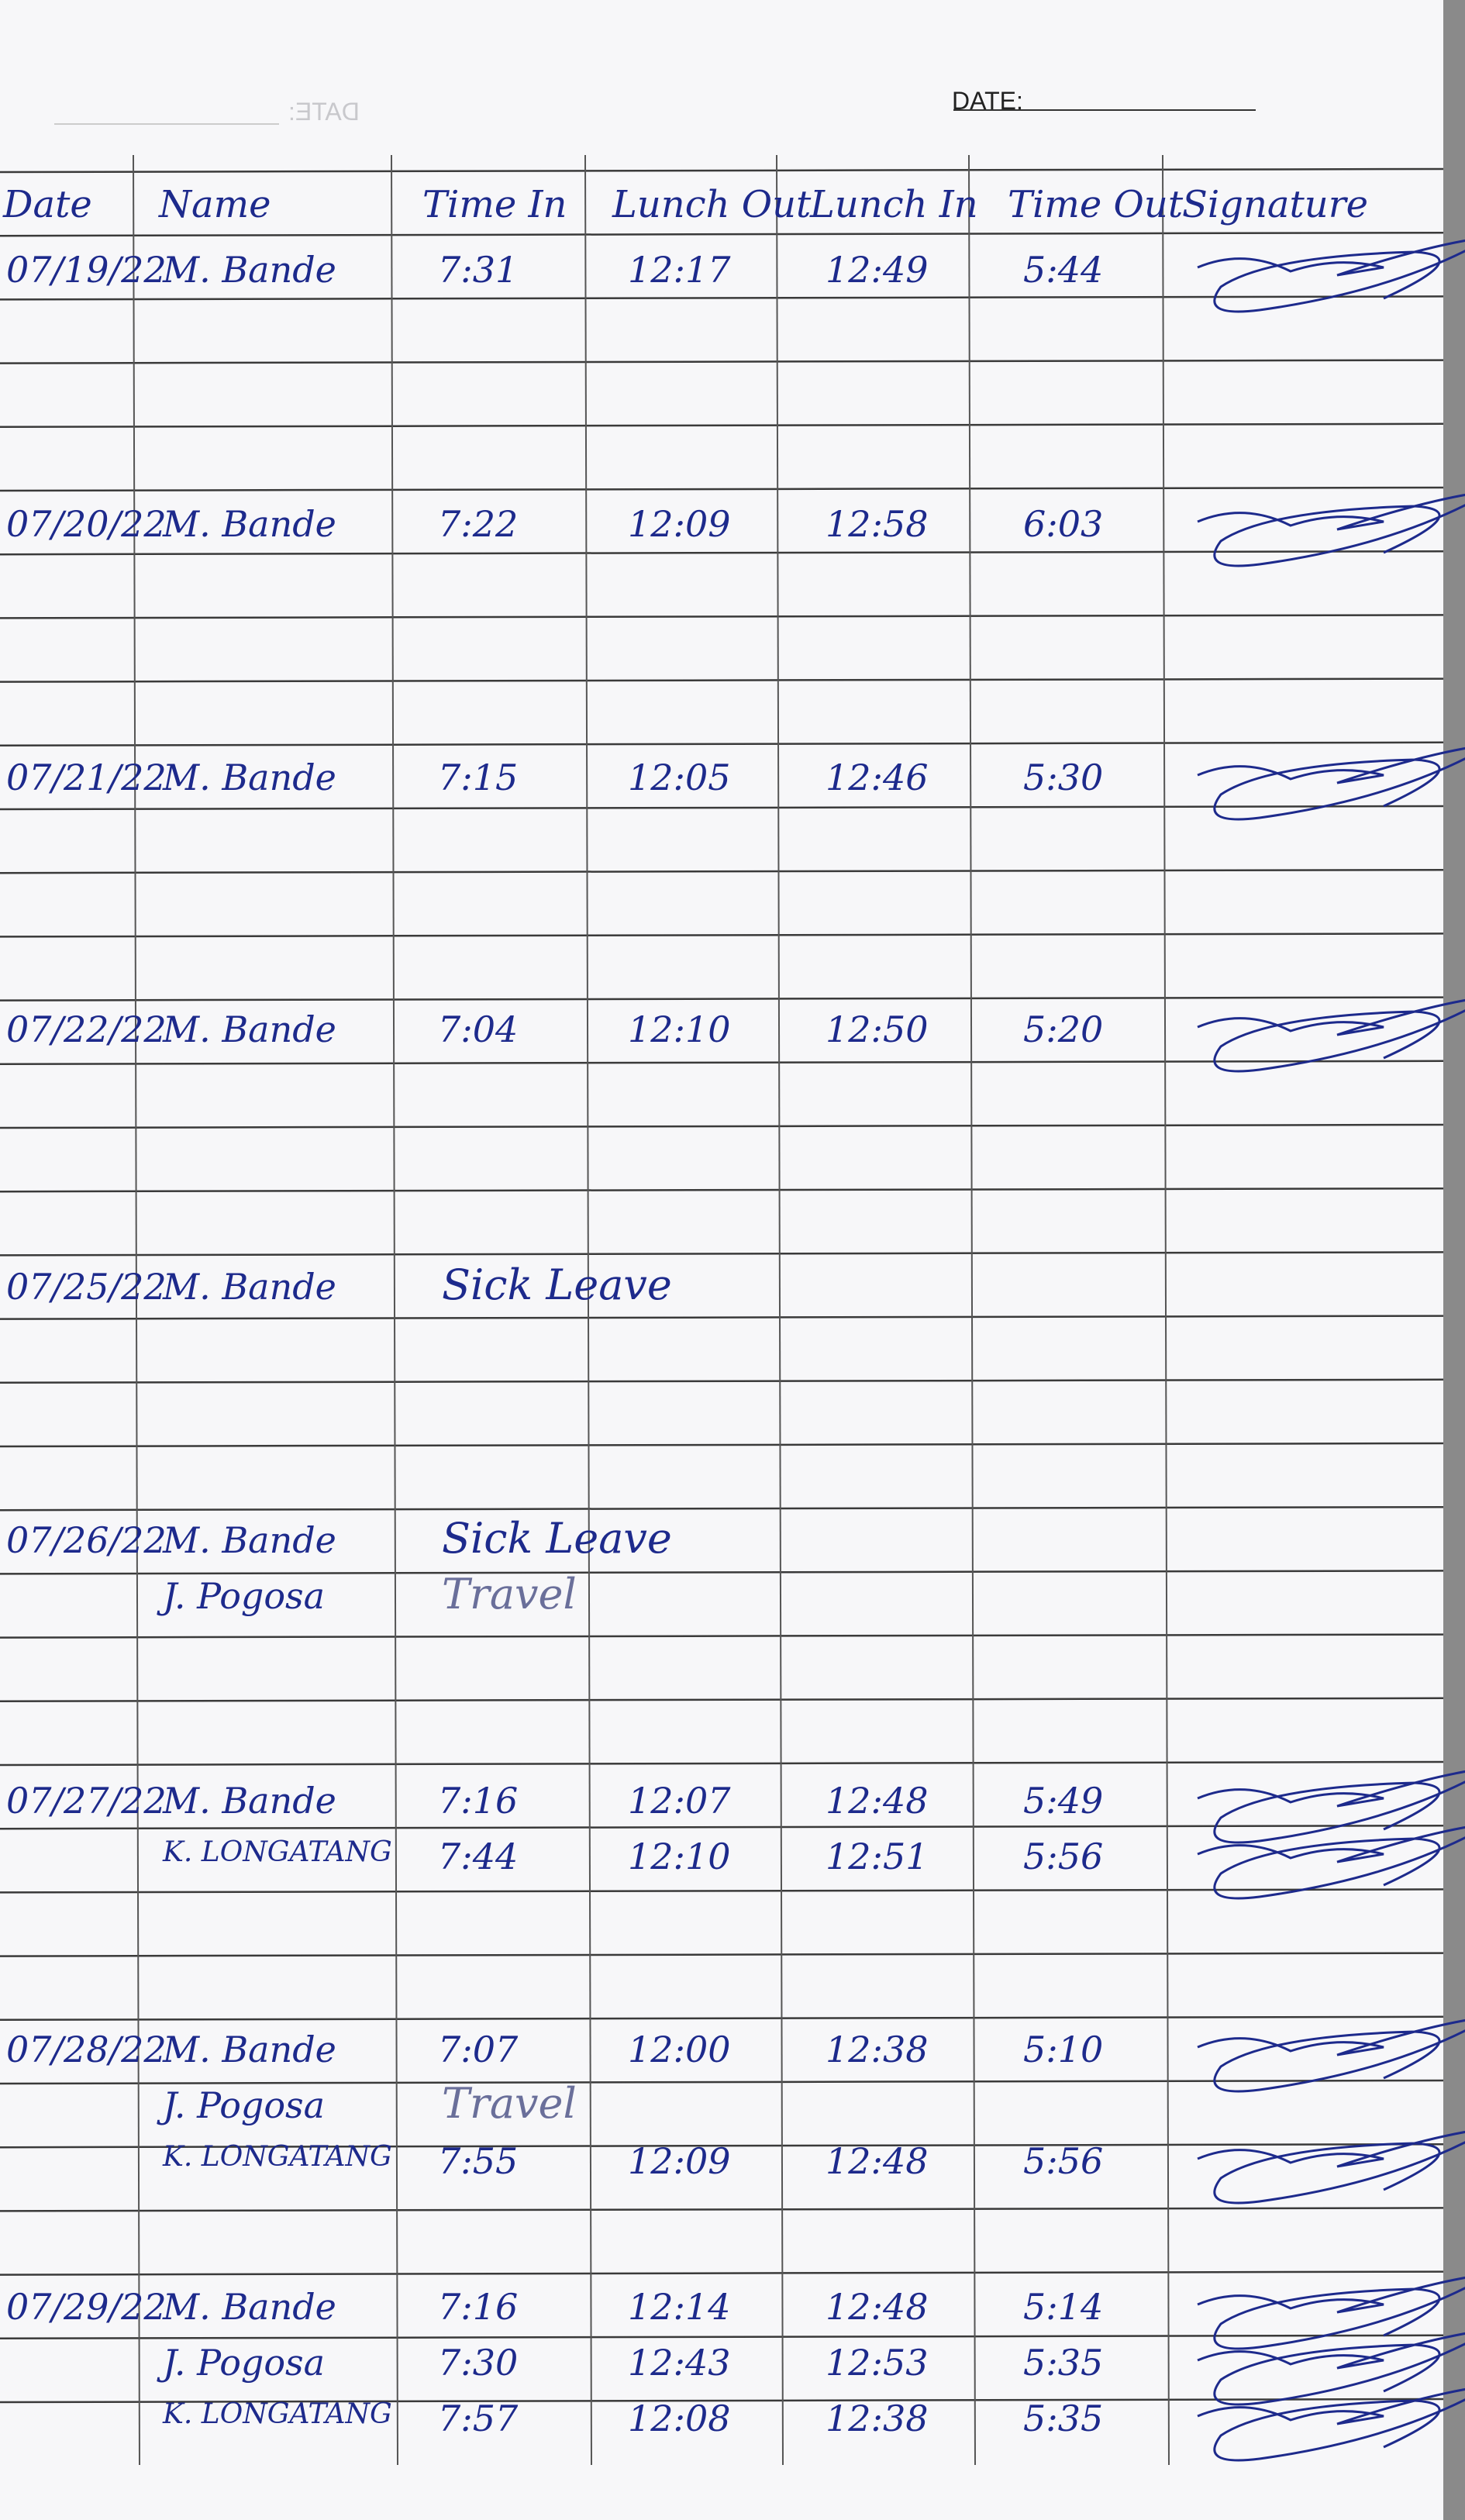 The width and height of the screenshot is (1465, 2520). Describe the element at coordinates (679, 270) in the screenshot. I see `lunch-out-cell: 12:17` at that location.